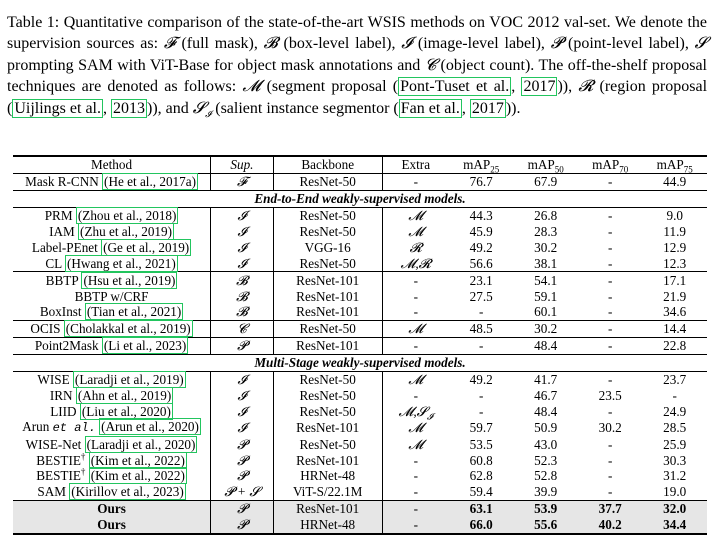 This screenshot has width=715, height=550. I want to click on symbol-region-proposal: 𝓡, so click(586, 87).